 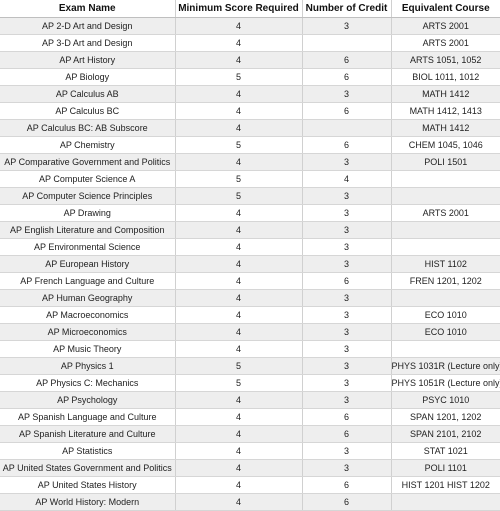 I want to click on table-row: AP 3-D Art and Design 4 ARTS 2001, so click(x=250, y=43).